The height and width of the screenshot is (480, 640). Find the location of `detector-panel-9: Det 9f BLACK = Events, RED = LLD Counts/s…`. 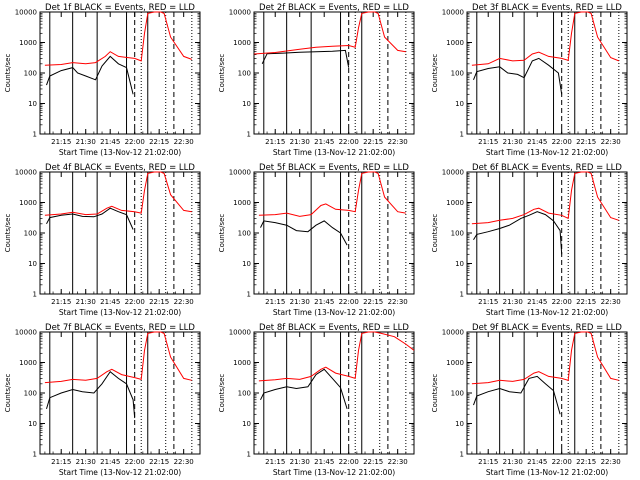

detector-panel-9: Det 9f BLACK = Events, RED = LLD Counts/s… is located at coordinates (529, 400).